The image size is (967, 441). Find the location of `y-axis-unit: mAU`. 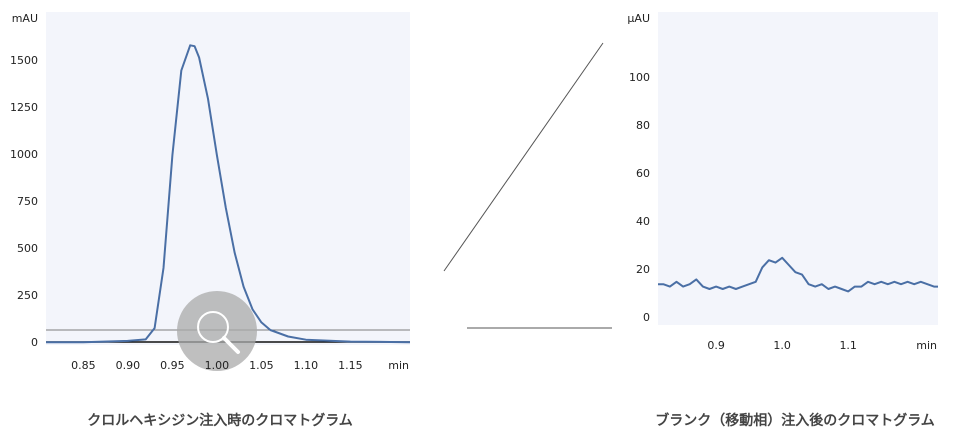

y-axis-unit: mAU is located at coordinates (25, 18).